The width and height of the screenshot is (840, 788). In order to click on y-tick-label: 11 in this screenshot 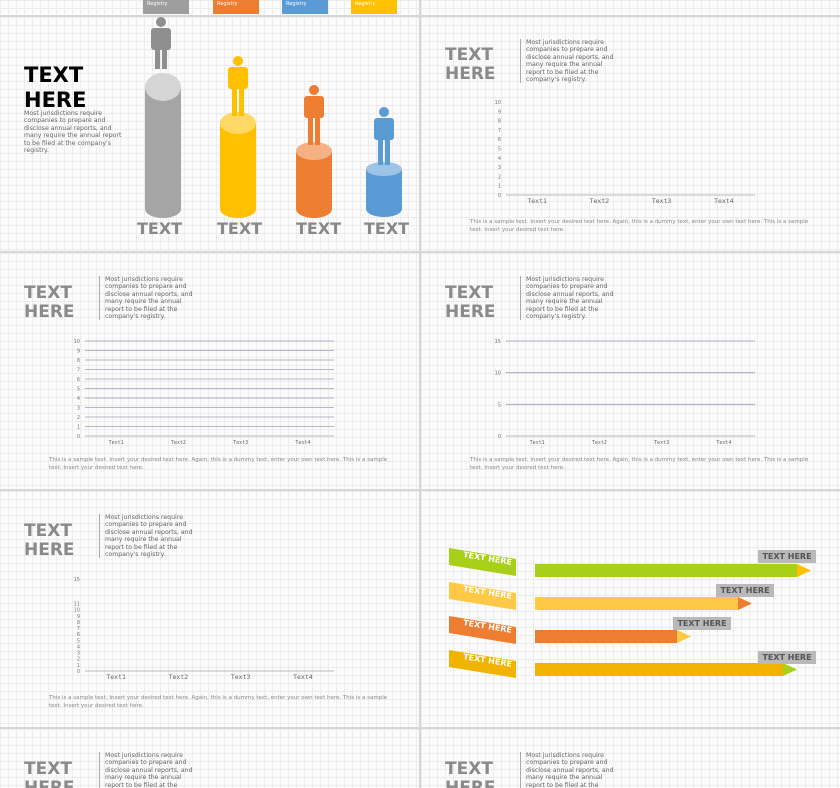, I will do `click(77, 605)`.